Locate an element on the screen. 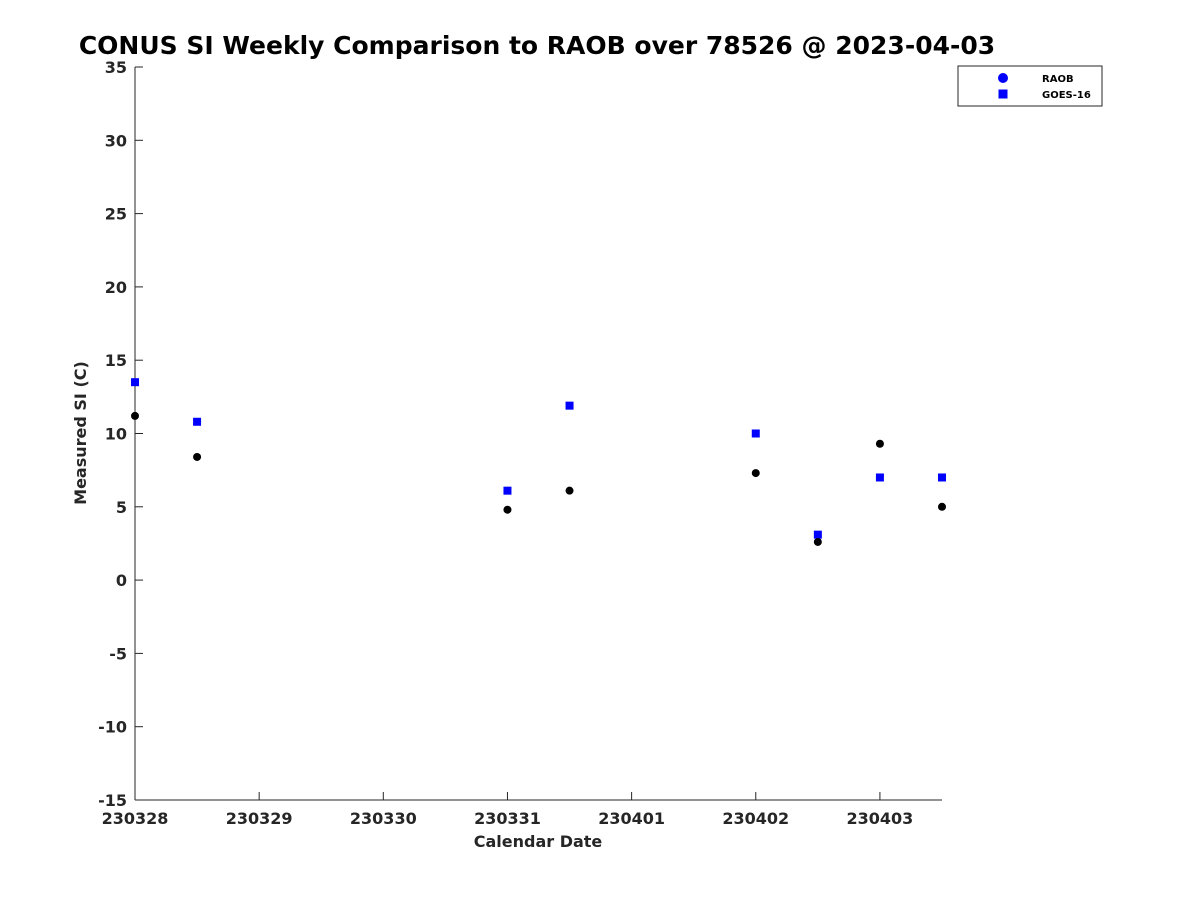  y-tick-label: 10 is located at coordinates (116, 434).